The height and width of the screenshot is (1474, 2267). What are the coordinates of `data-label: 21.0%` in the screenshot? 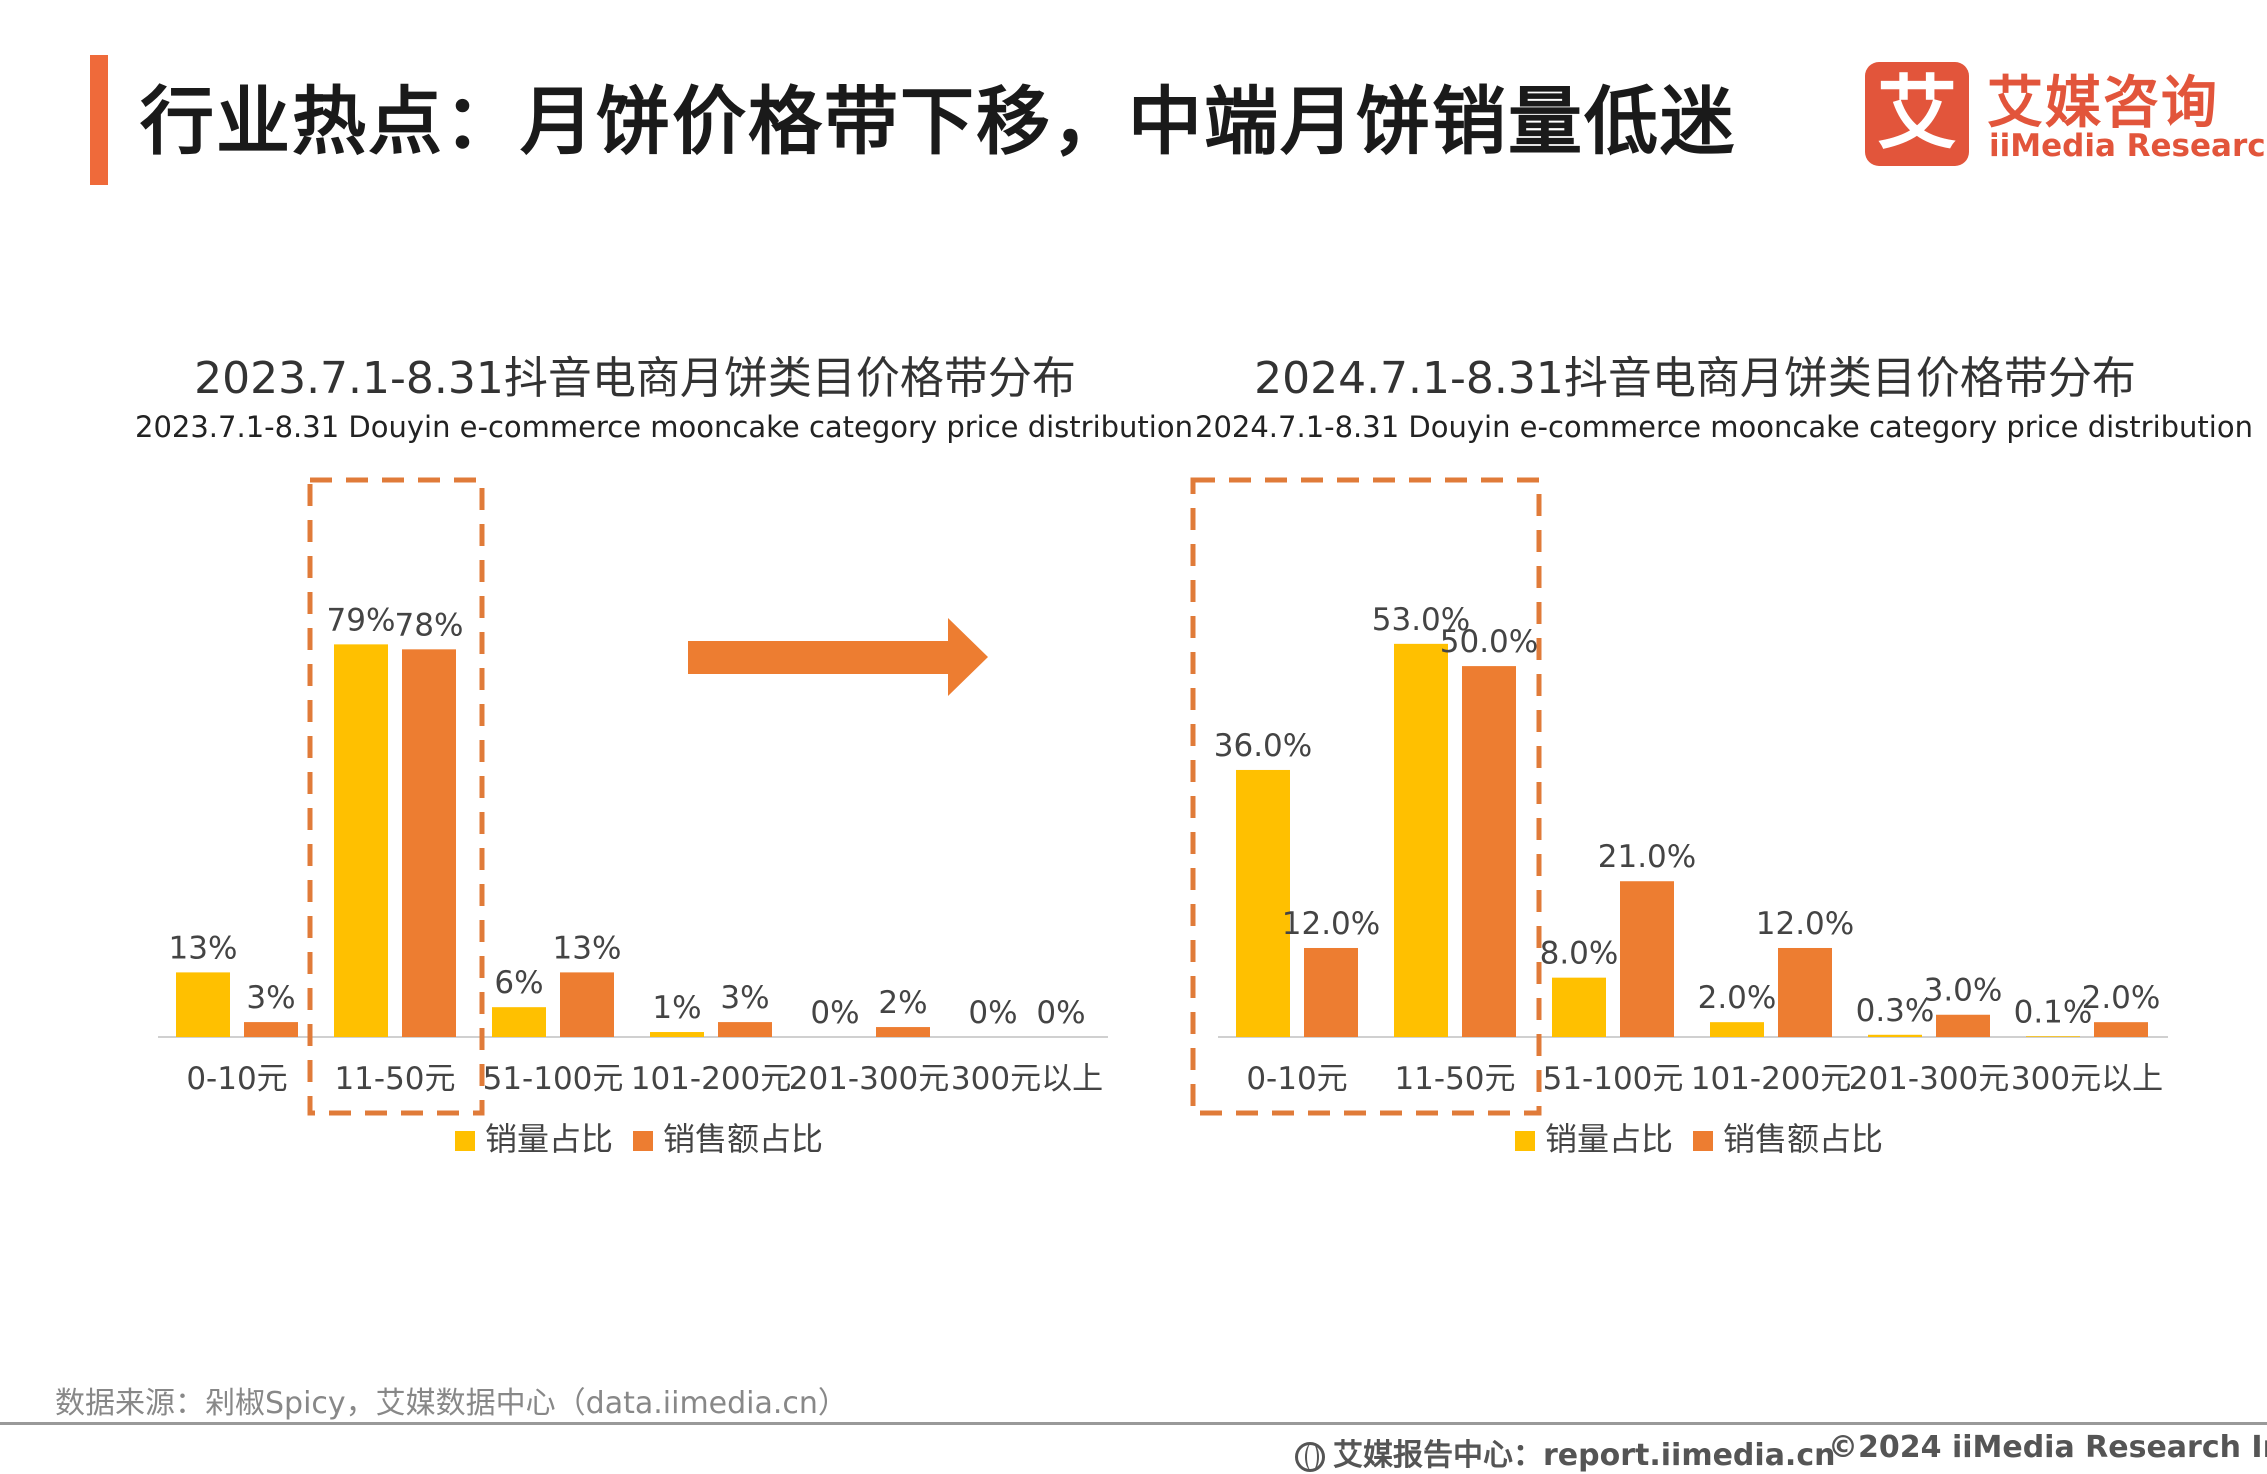 It's located at (1647, 857).